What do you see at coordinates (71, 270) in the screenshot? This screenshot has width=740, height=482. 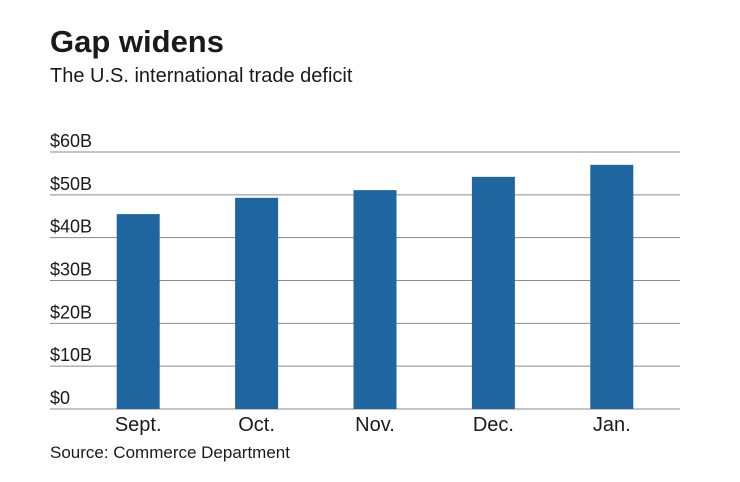 I see `y-tick-label: $30B` at bounding box center [71, 270].